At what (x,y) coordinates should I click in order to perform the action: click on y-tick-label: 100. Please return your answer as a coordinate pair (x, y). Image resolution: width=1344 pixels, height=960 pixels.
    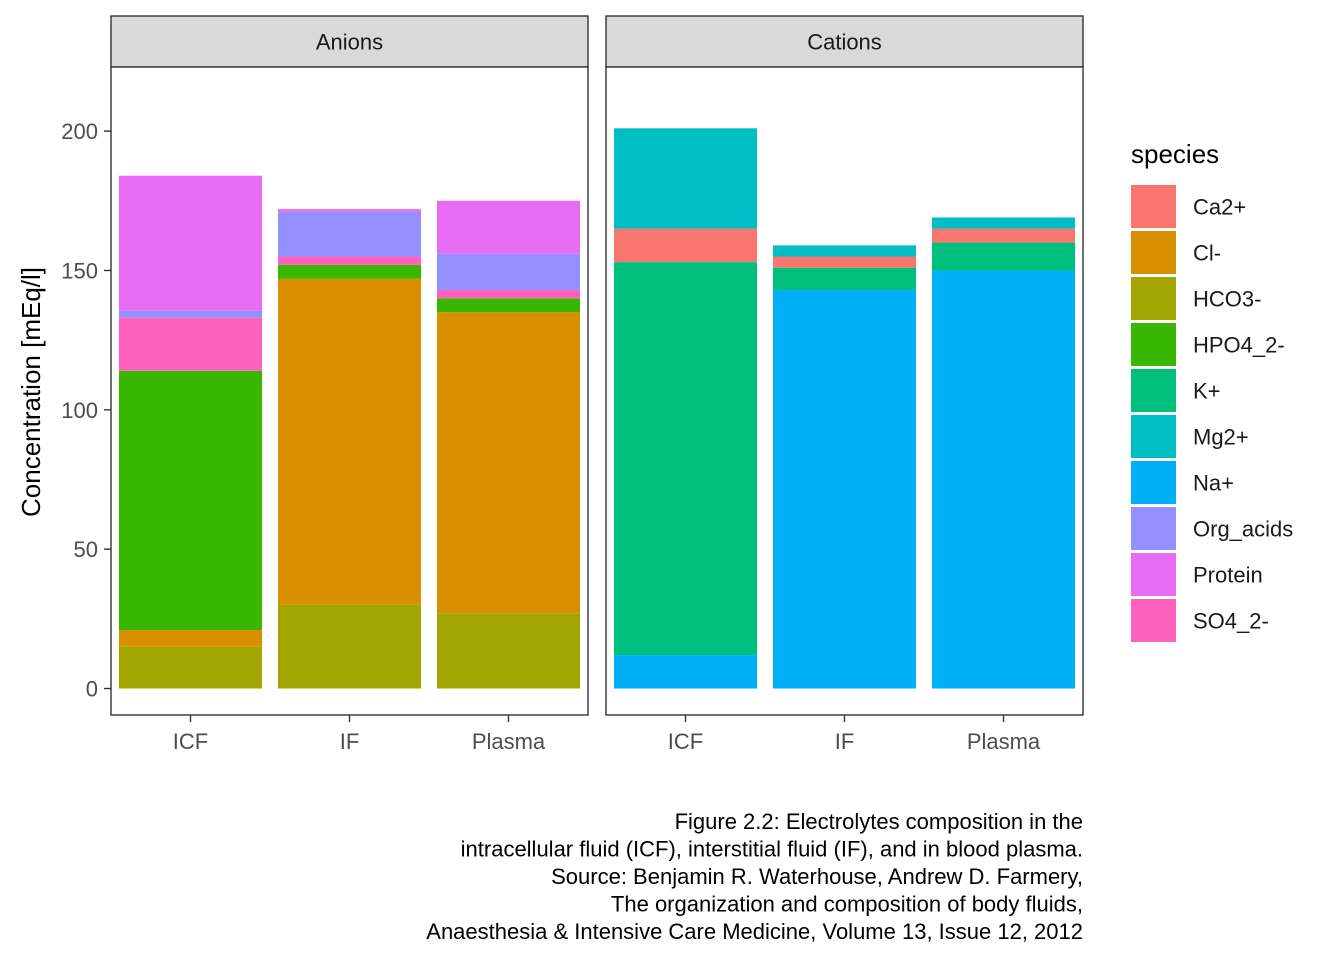
    Looking at the image, I should click on (79, 410).